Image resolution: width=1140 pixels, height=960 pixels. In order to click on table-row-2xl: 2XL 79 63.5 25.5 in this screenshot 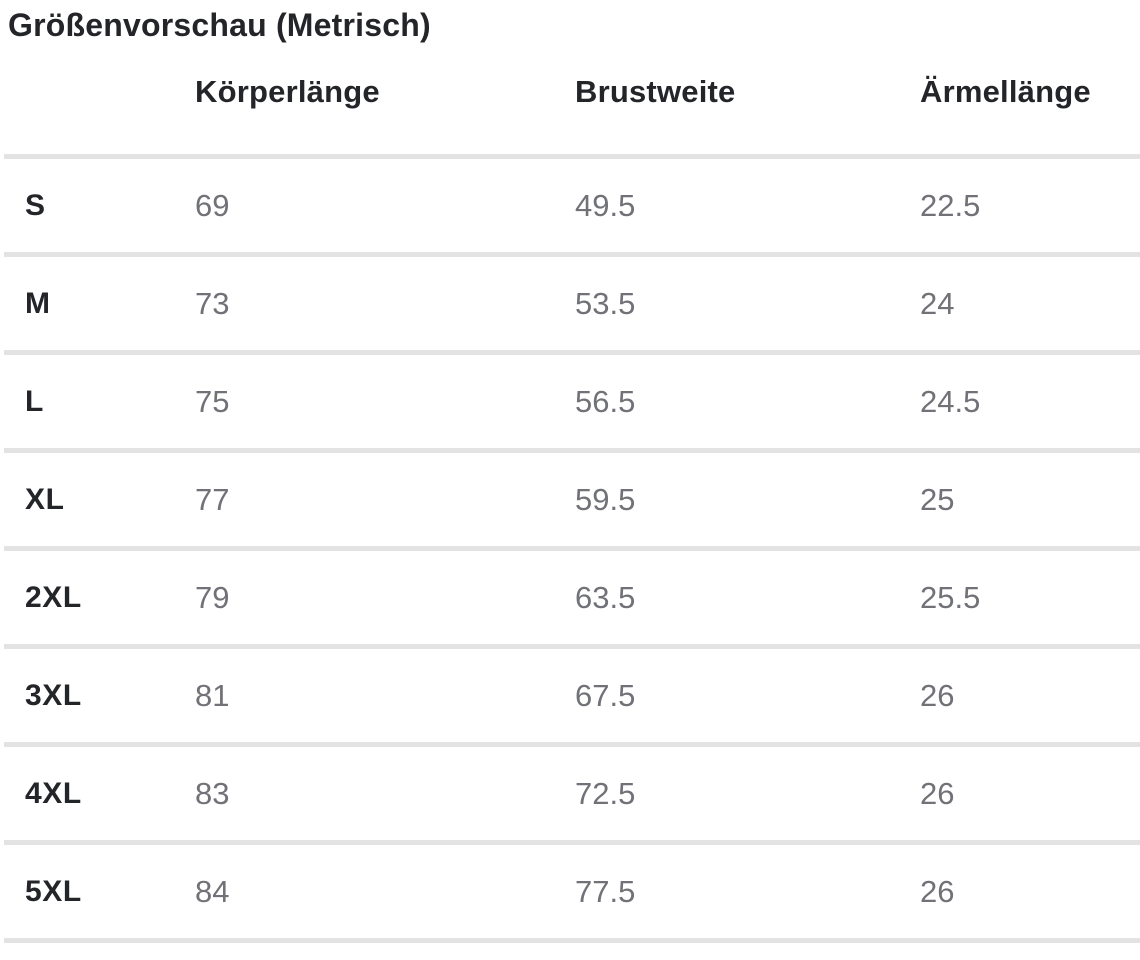, I will do `click(570, 597)`.